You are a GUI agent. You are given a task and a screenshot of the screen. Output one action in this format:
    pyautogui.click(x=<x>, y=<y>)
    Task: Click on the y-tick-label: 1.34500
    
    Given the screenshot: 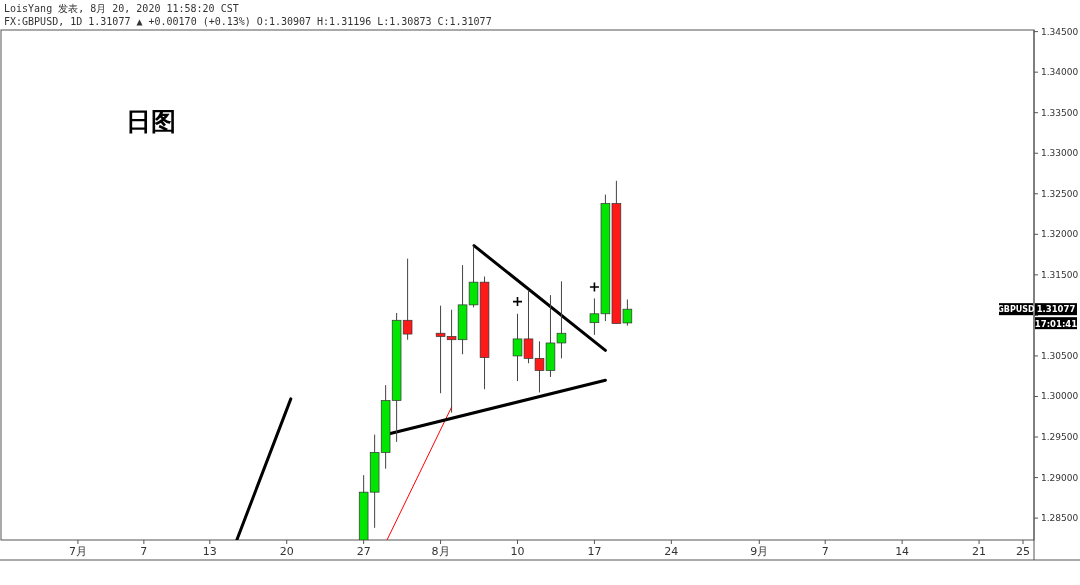 What is the action you would take?
    pyautogui.click(x=1060, y=31)
    